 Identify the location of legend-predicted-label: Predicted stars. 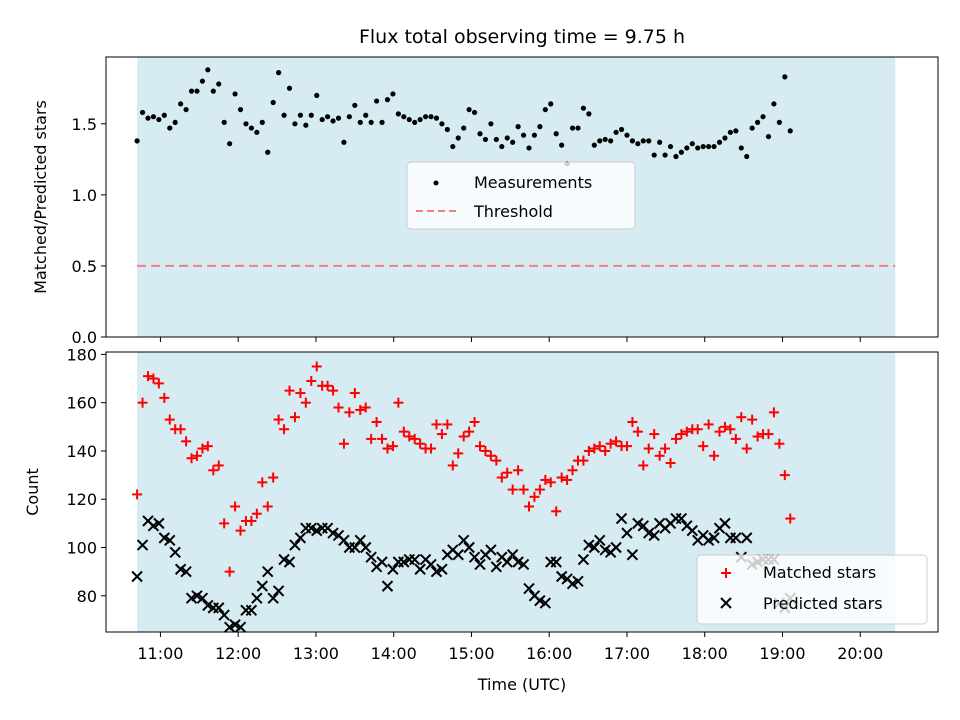
(823, 603).